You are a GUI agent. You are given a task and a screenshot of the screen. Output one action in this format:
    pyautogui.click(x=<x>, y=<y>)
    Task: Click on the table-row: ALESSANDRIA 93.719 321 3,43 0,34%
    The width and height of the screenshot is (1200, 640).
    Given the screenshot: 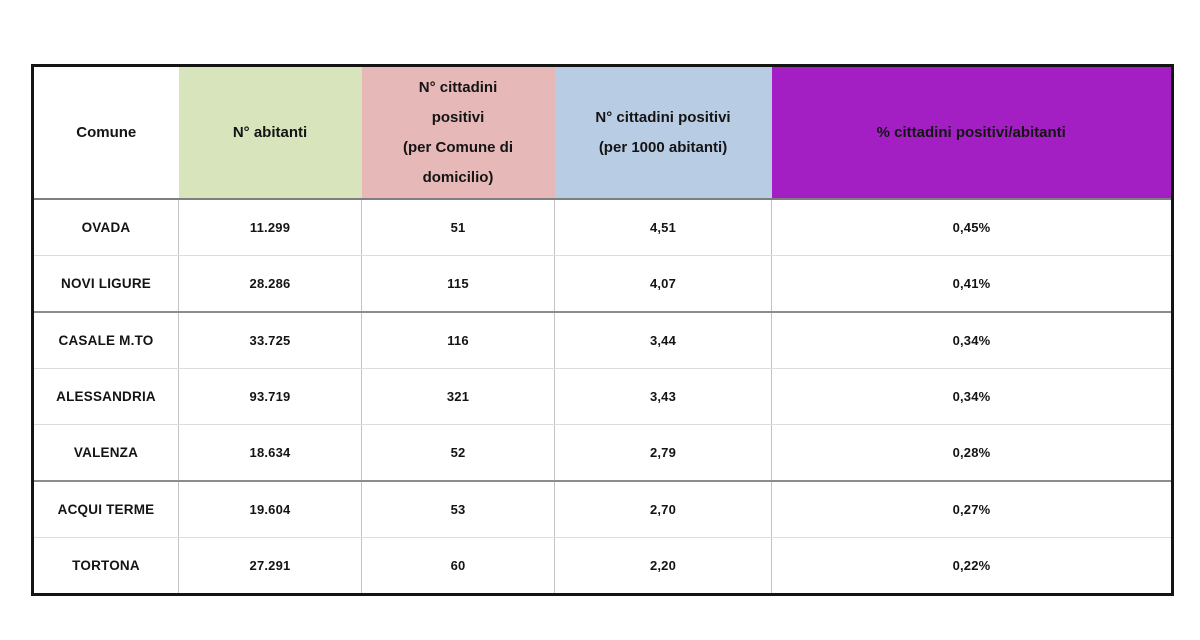 What is the action you would take?
    pyautogui.click(x=602, y=396)
    